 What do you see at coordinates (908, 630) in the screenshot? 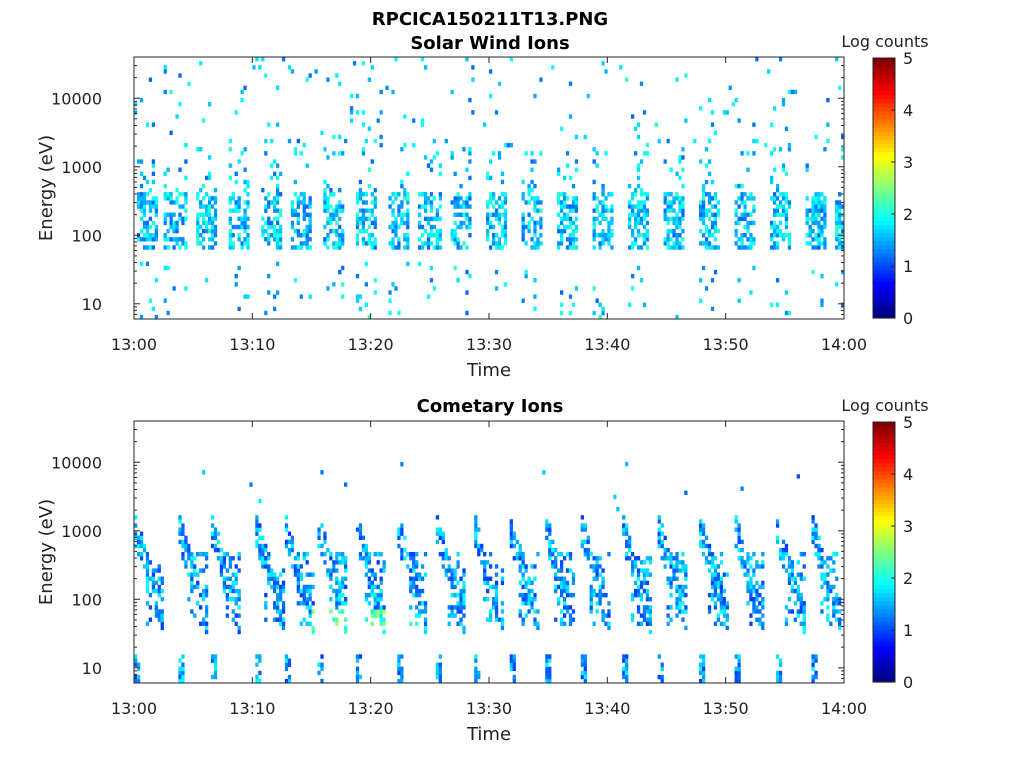
I see `colorbar-tick-label: 1` at bounding box center [908, 630].